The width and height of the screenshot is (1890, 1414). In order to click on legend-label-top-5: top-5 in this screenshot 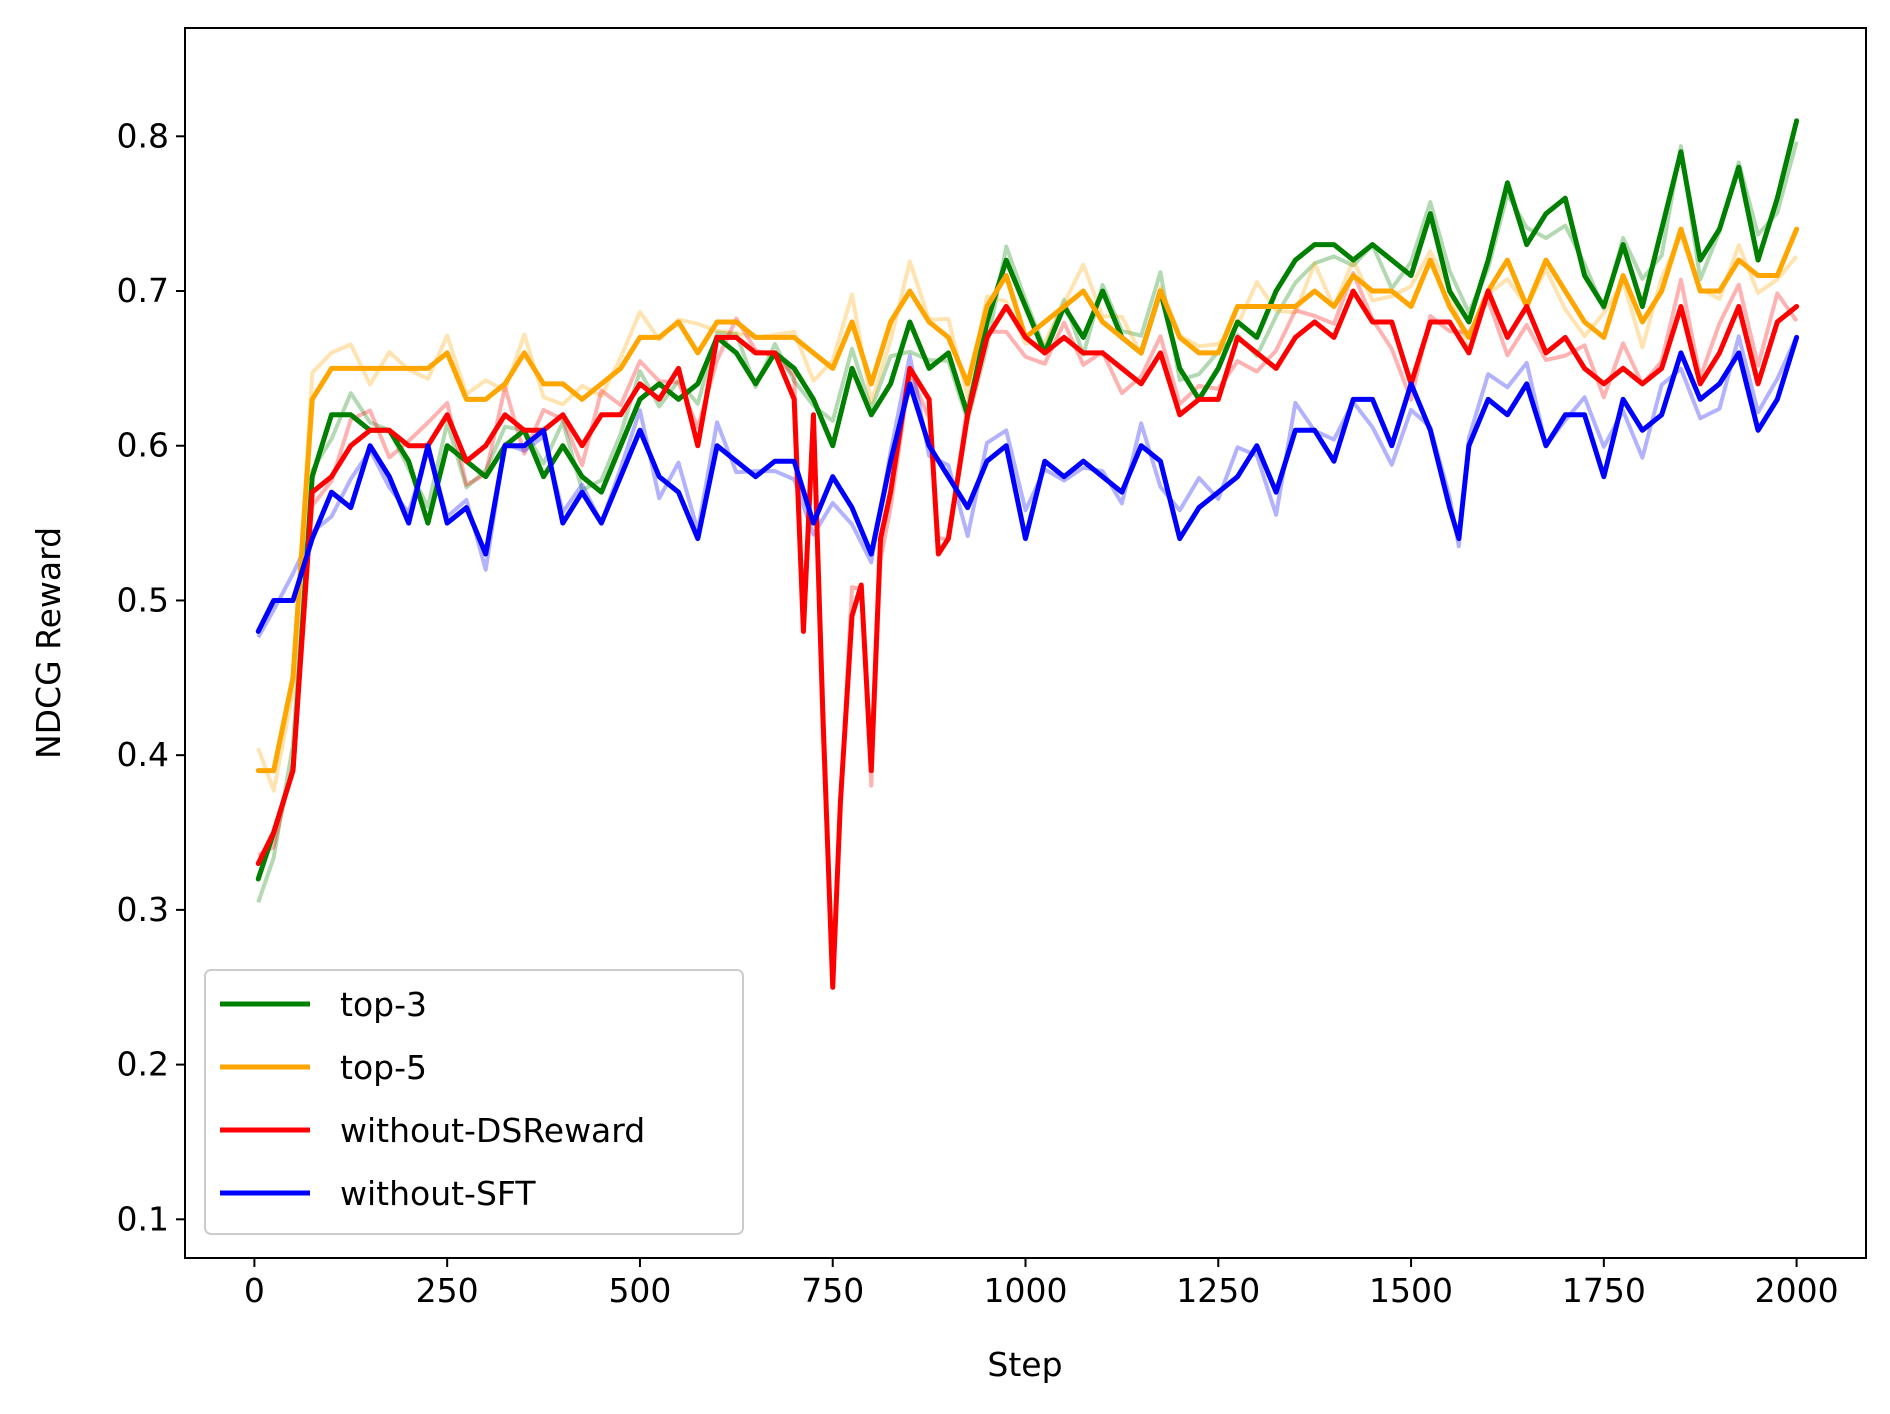, I will do `click(383, 1067)`.